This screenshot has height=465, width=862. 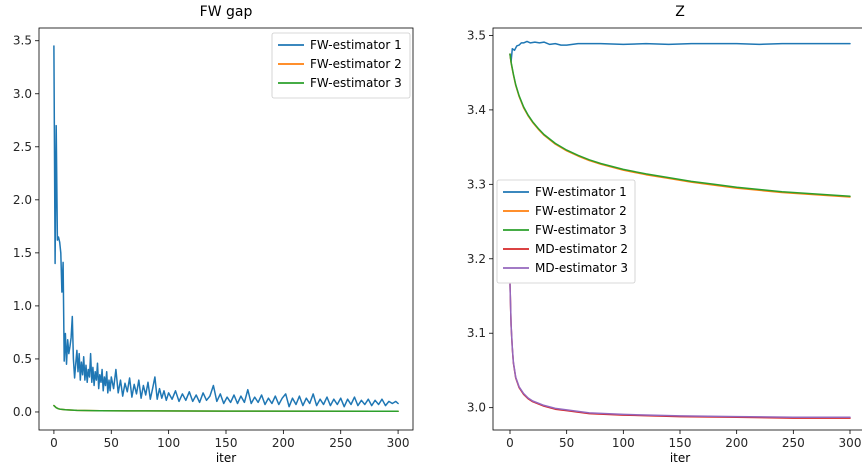 What do you see at coordinates (566, 443) in the screenshot?
I see `z-x-tick-label: 50` at bounding box center [566, 443].